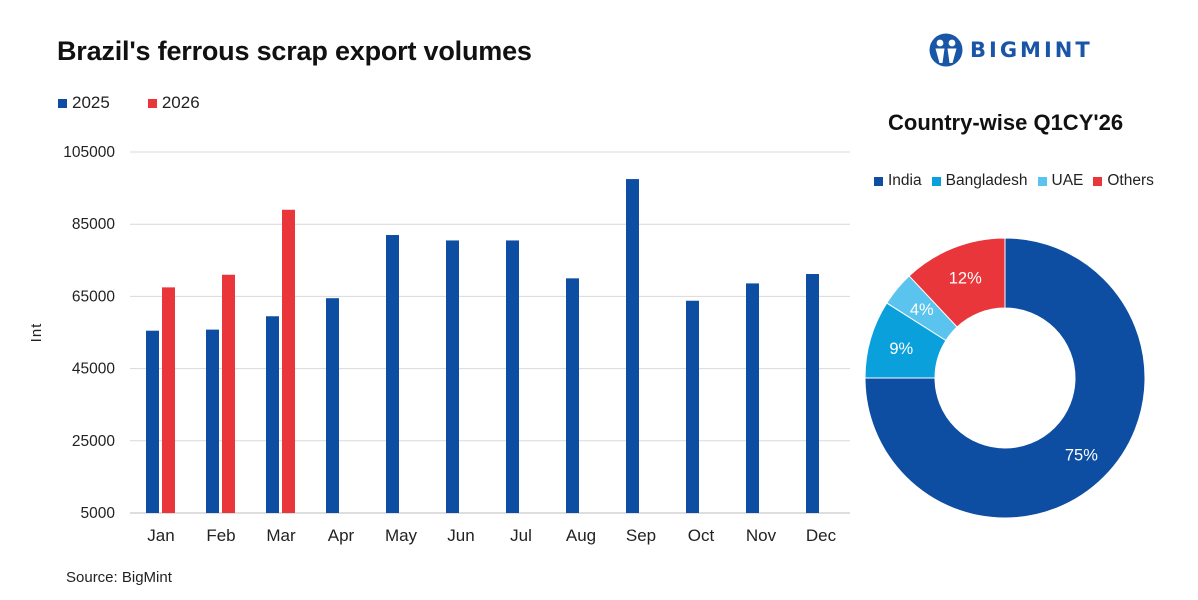 The height and width of the screenshot is (600, 1198). Describe the element at coordinates (212, 421) in the screenshot. I see `bar-2025-Feb` at that location.